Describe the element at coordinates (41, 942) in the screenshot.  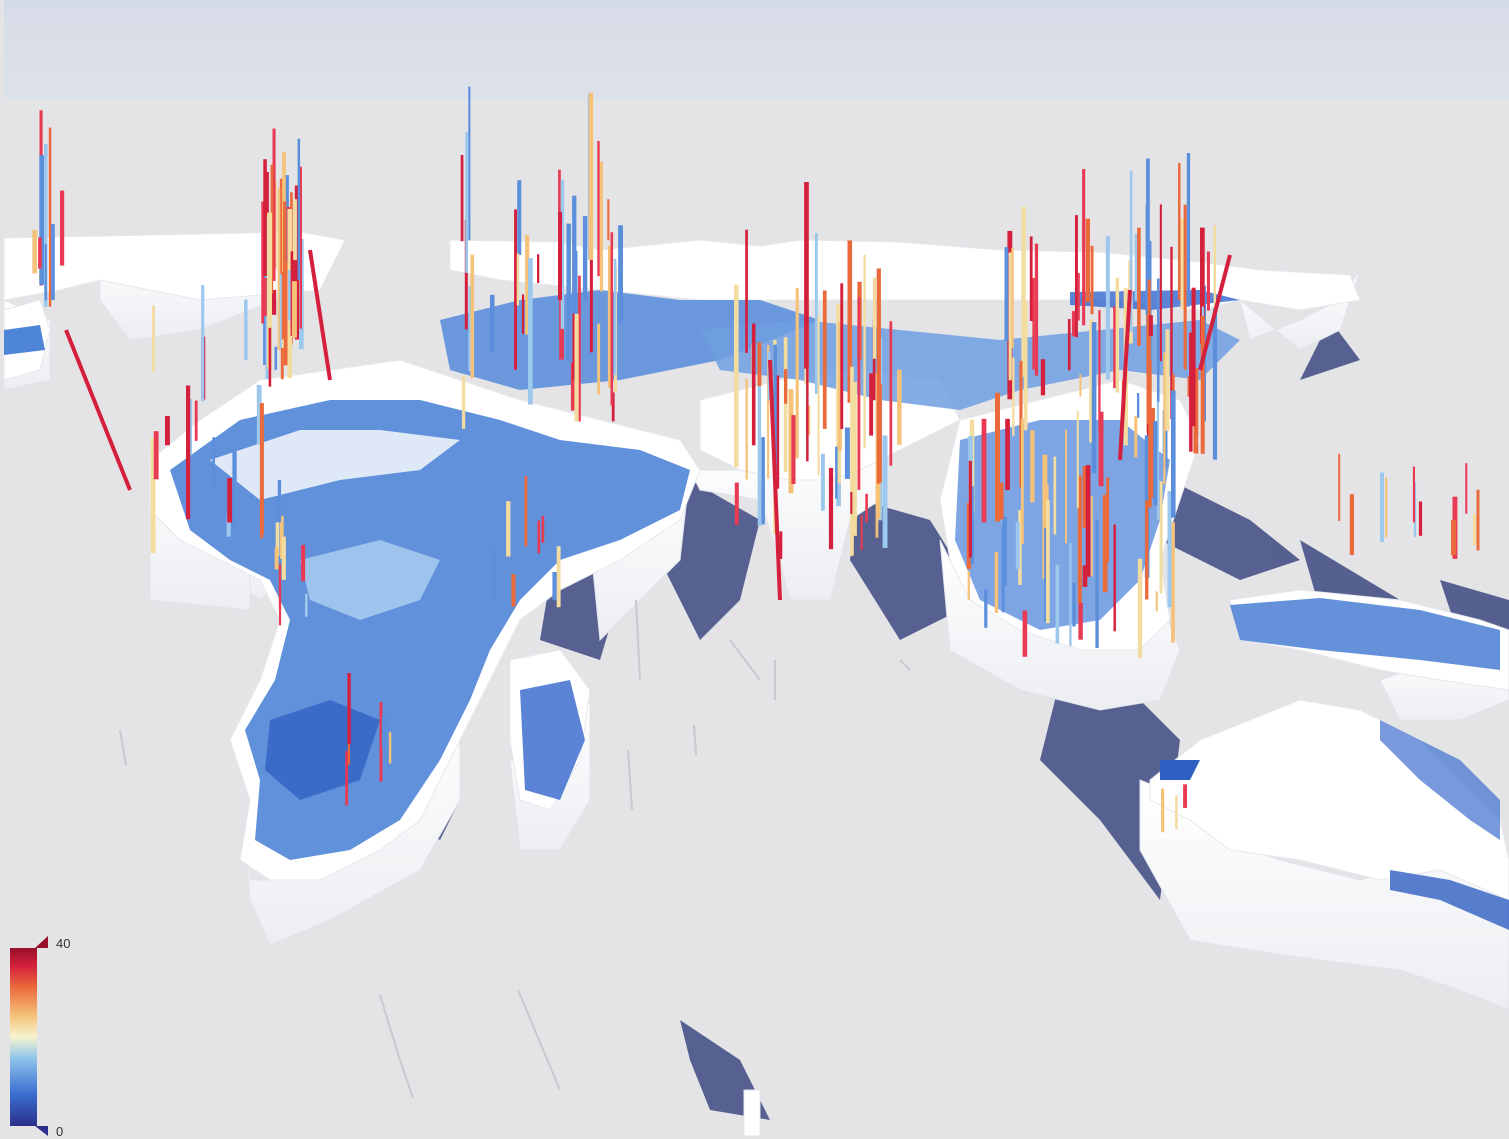
I see `legend-max-triangle` at that location.